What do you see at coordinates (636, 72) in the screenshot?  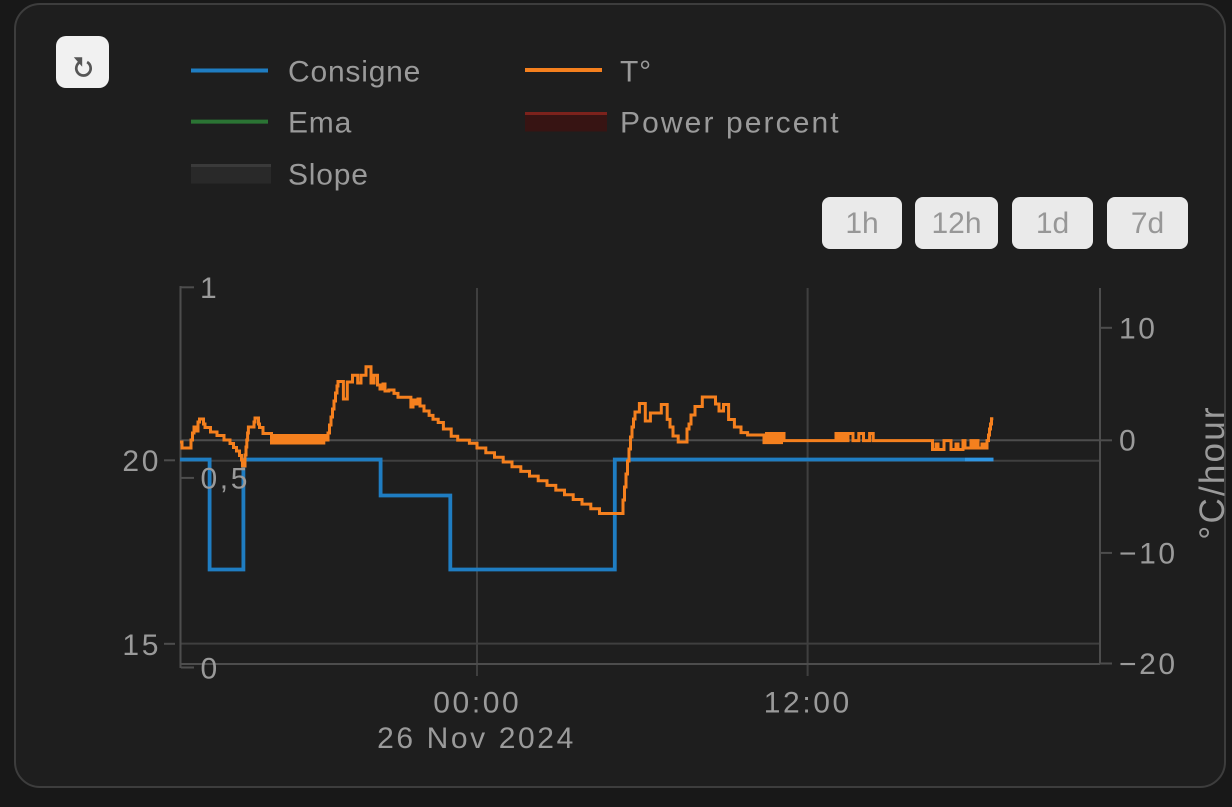 I see `svg-text: T°` at bounding box center [636, 72].